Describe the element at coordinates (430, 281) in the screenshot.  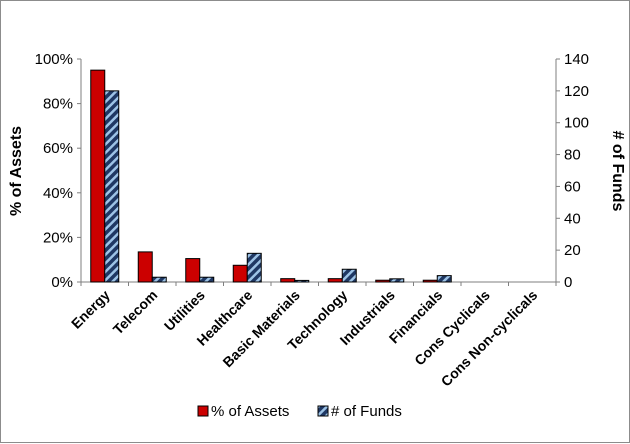
I see `bar-assets-financials` at that location.